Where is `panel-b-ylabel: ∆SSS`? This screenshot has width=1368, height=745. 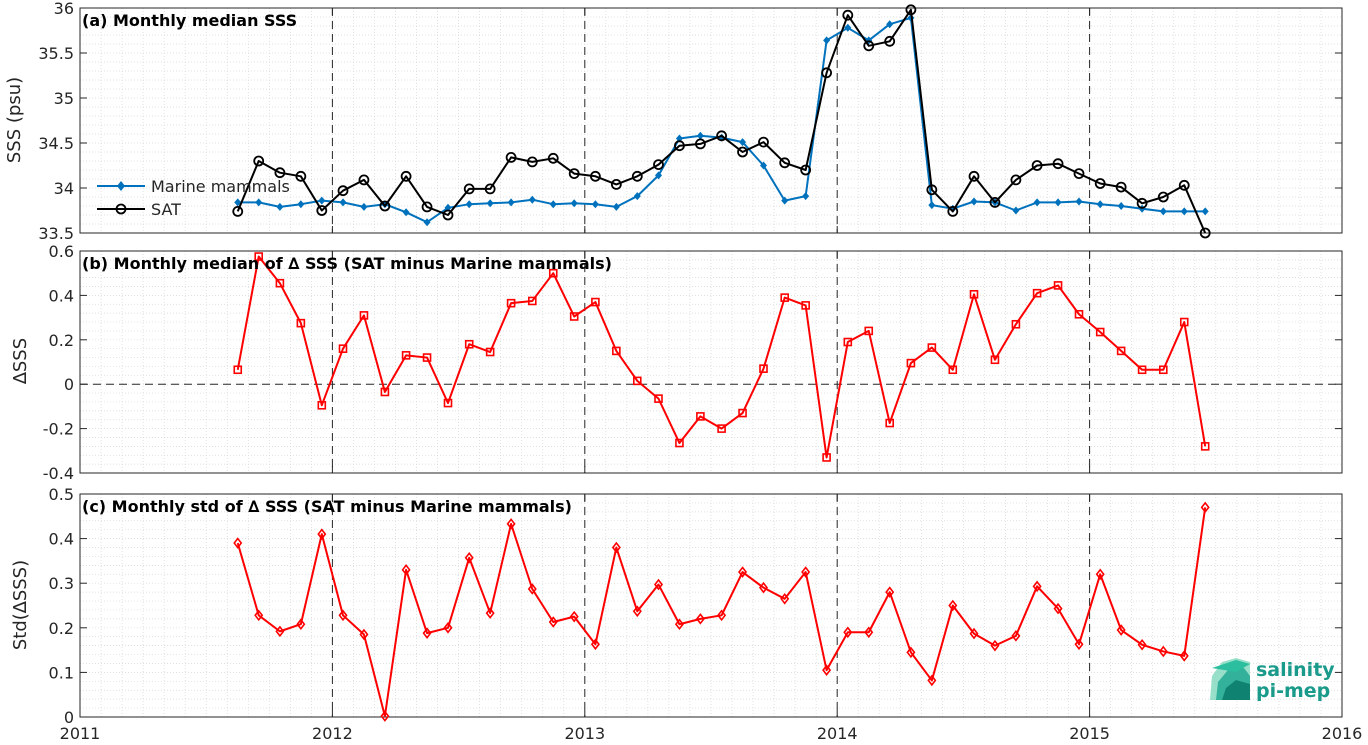 panel-b-ylabel: ∆SSS is located at coordinates (20, 361).